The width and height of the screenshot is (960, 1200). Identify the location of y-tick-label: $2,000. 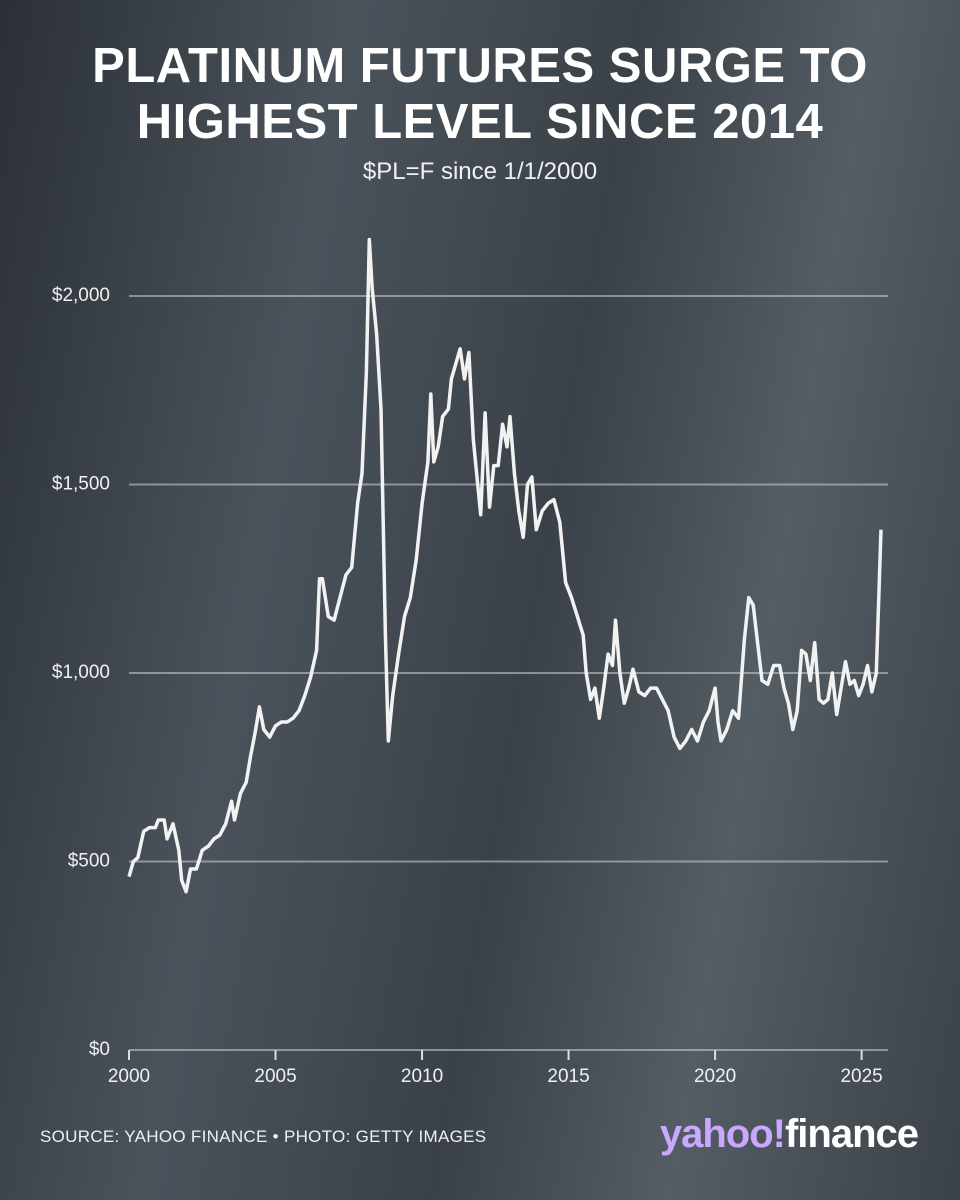
(81, 295).